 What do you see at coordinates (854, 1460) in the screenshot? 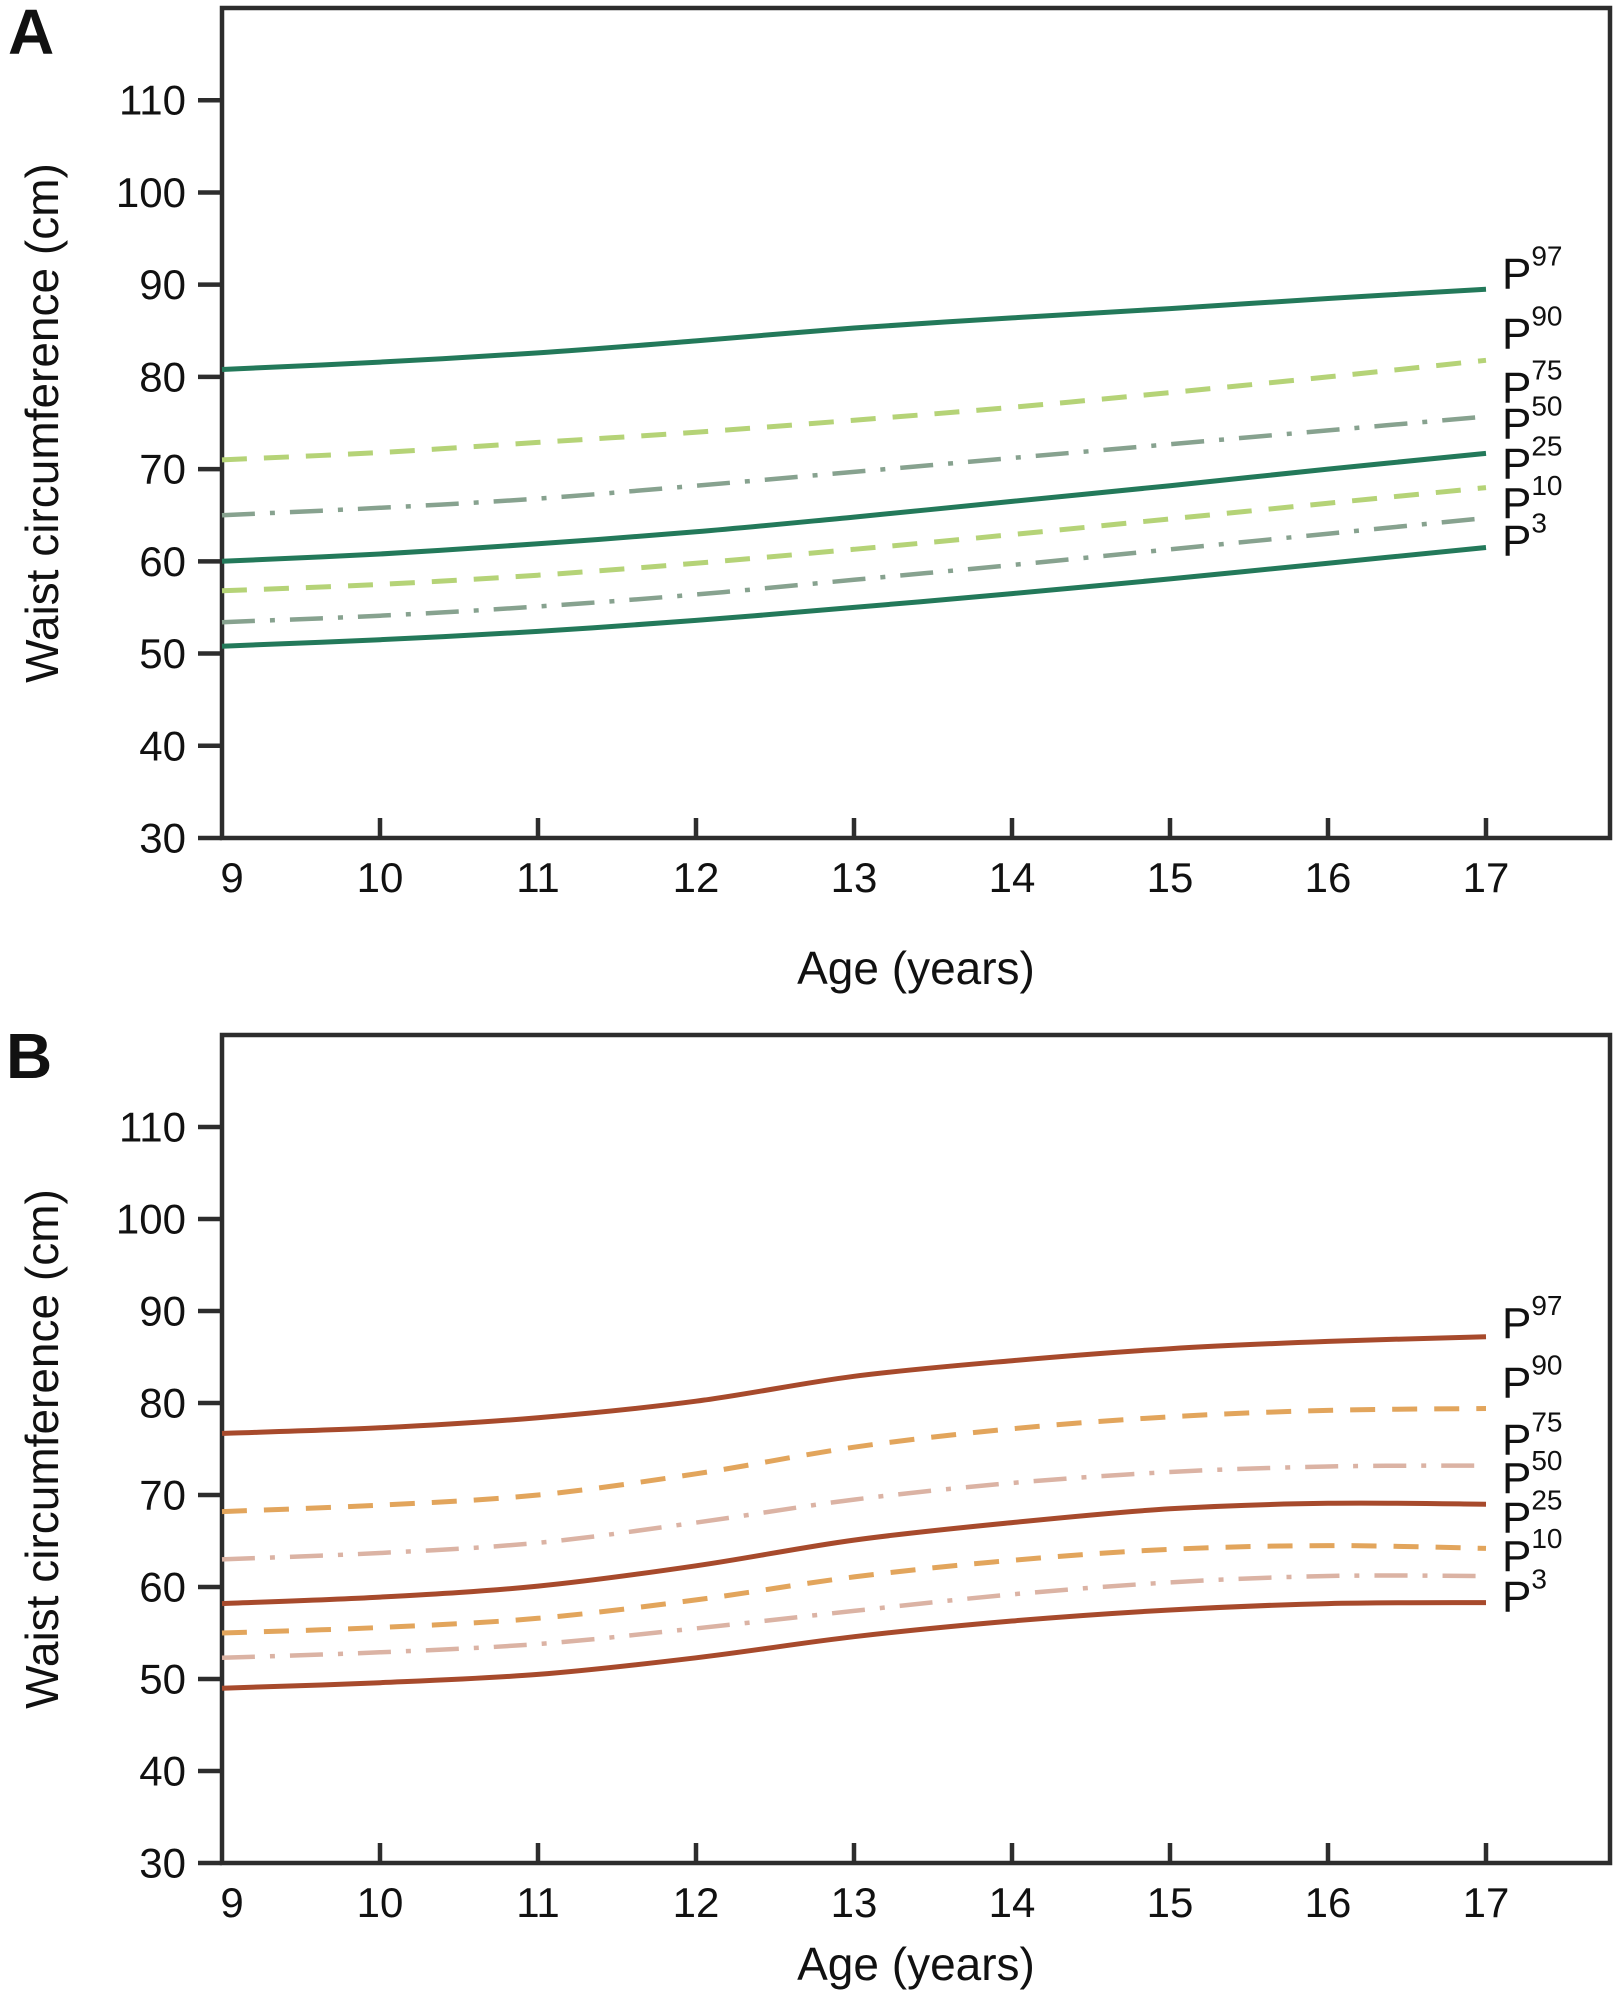
I see `series-line-p90-b` at bounding box center [854, 1460].